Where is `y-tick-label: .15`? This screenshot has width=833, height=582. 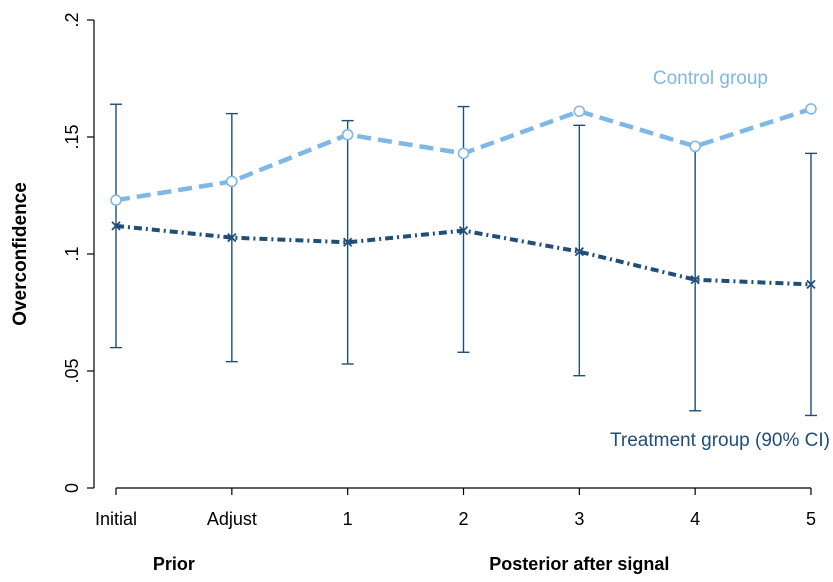
y-tick-label: .15 is located at coordinates (72, 136).